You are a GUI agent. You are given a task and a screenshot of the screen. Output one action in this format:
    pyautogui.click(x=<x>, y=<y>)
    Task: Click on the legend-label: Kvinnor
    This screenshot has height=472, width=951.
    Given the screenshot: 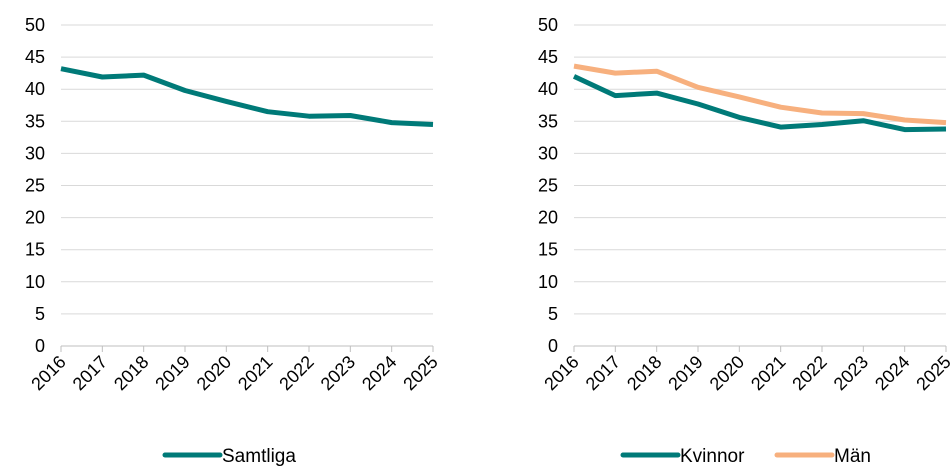 What is the action you would take?
    pyautogui.click(x=712, y=456)
    